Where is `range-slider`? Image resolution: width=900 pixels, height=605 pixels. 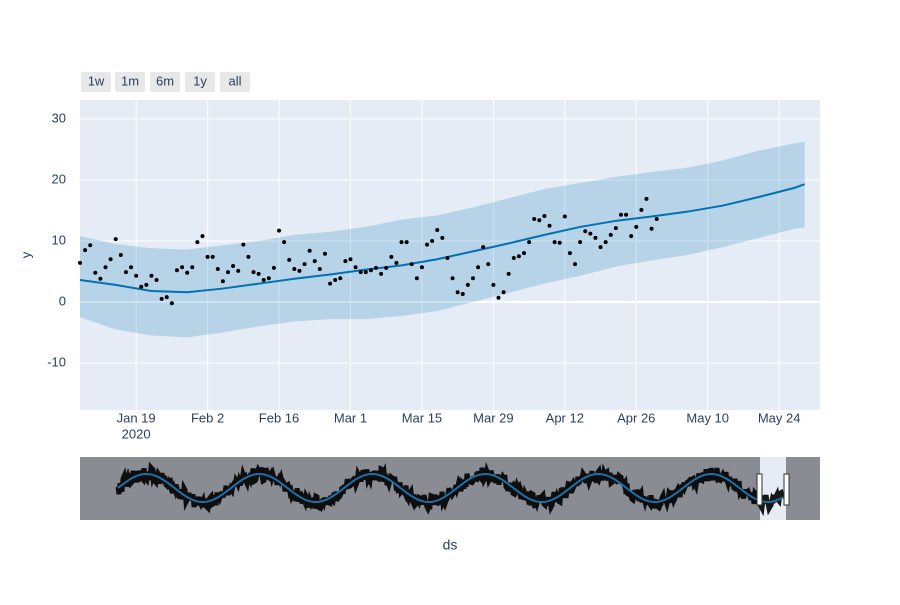
range-slider is located at coordinates (450, 488).